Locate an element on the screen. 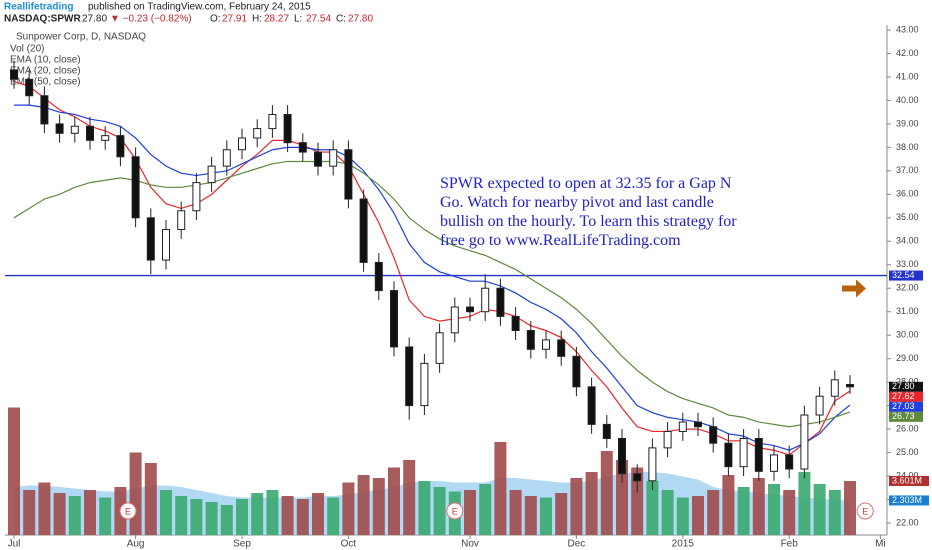 The width and height of the screenshot is (932, 550). ohlc-header: O: is located at coordinates (215, 19).